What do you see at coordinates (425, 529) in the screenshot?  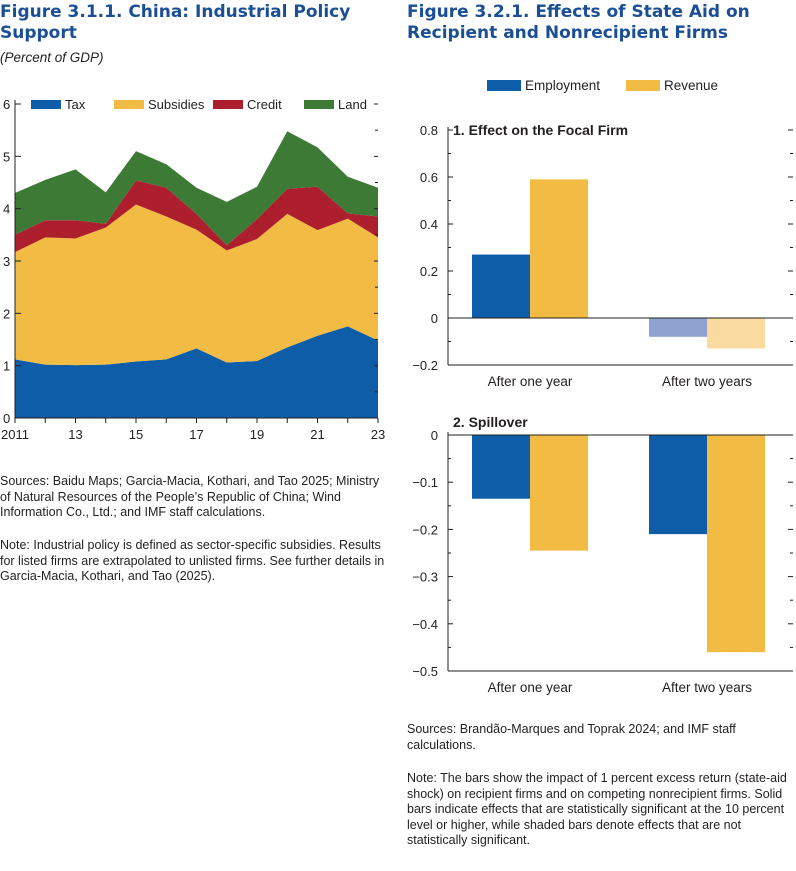 I see `panel2-y-tick-label: −0.2` at bounding box center [425, 529].